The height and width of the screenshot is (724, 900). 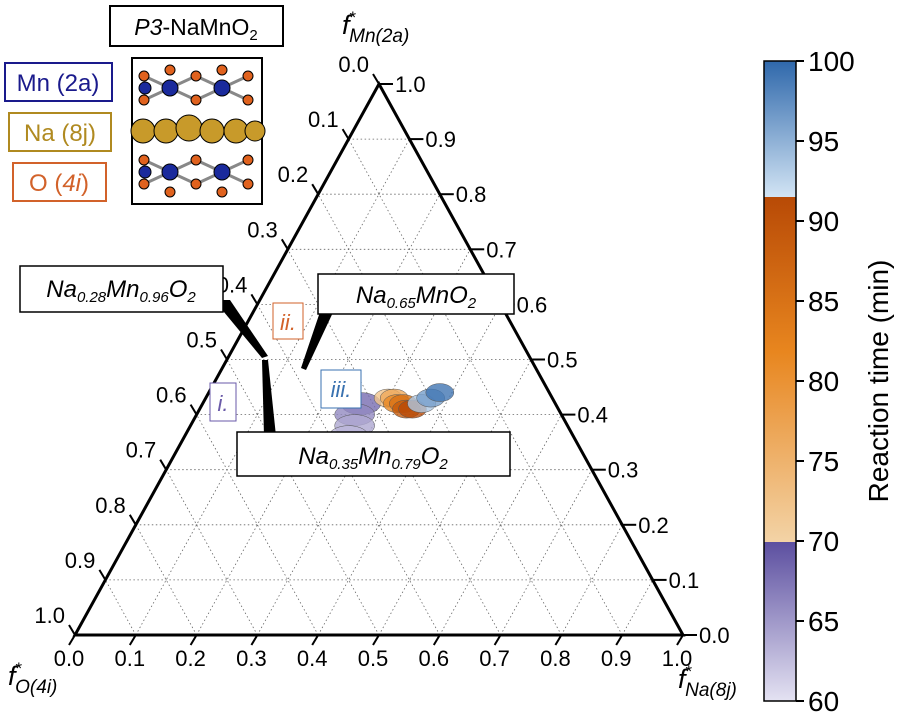 I want to click on axis-label-right-sub: Na(8j), so click(x=711, y=690).